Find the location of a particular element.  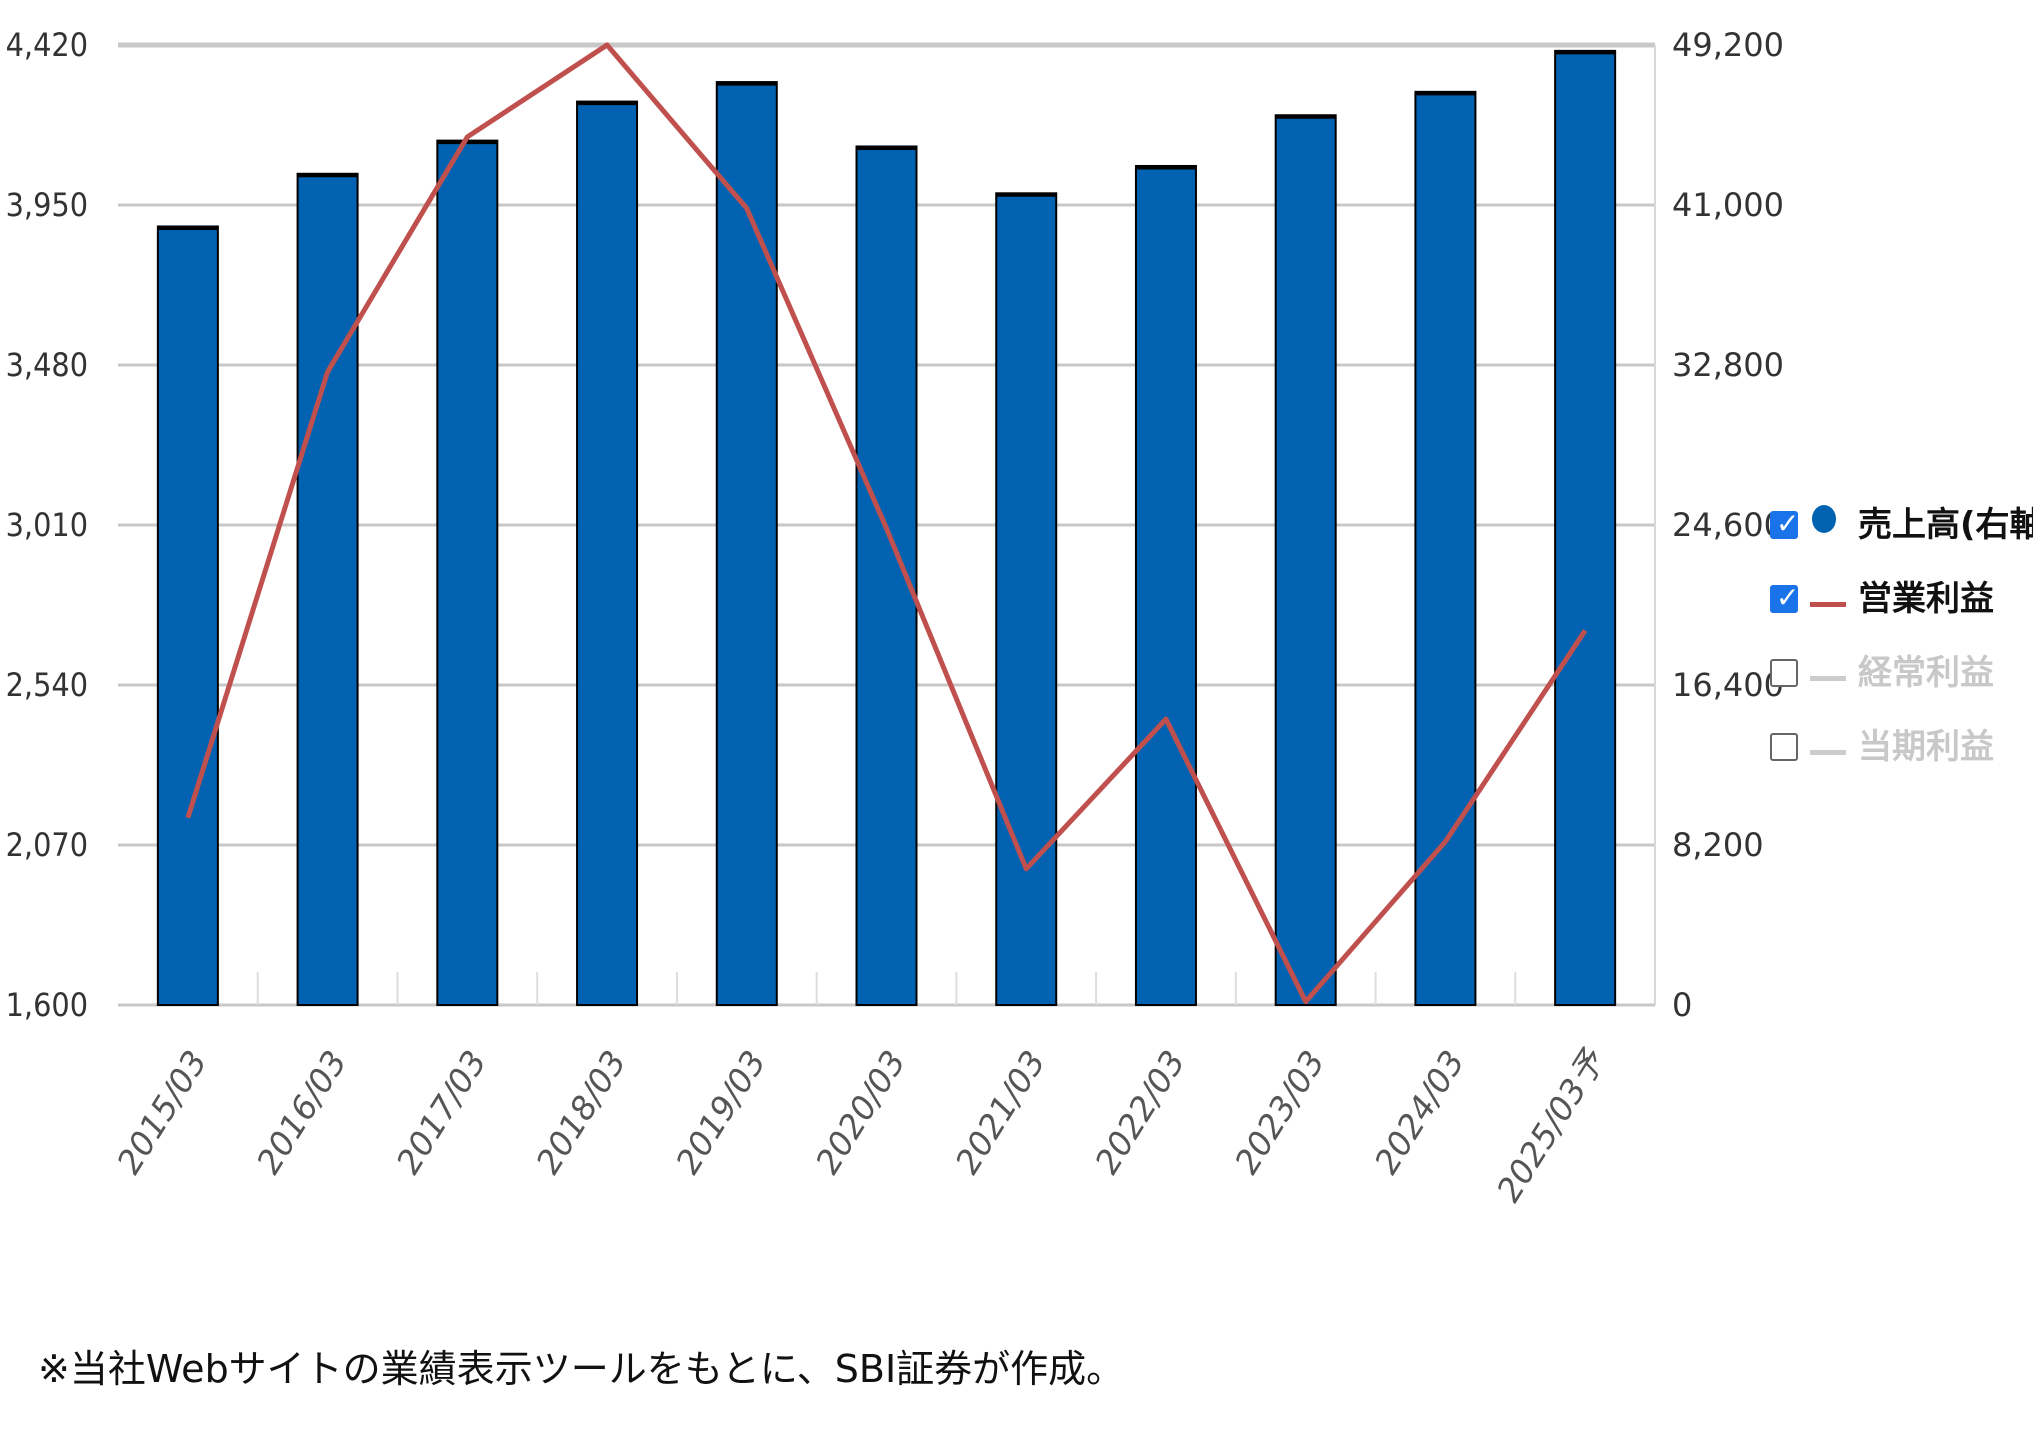

right-tick-label: 24,600 is located at coordinates (1728, 525).